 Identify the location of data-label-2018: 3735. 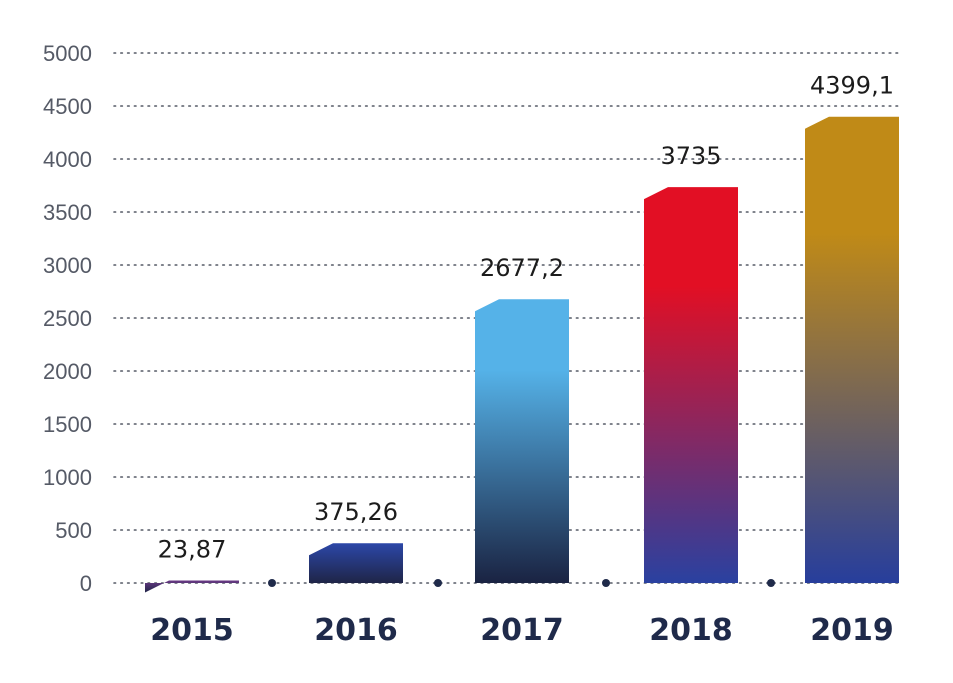
(690, 156).